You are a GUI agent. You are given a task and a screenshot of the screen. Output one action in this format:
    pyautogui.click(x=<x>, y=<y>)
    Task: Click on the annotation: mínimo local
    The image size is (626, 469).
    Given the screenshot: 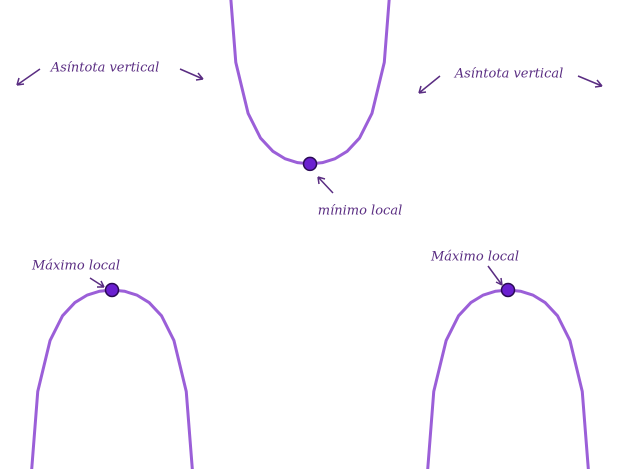 What is the action you would take?
    pyautogui.click(x=360, y=211)
    